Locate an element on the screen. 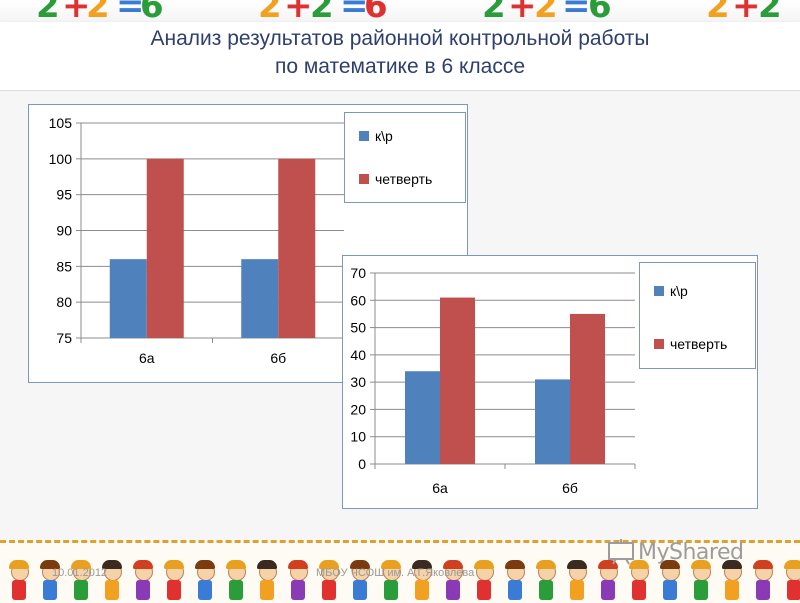 This screenshot has width=800, height=603. y-tick-label: 70 is located at coordinates (358, 273).